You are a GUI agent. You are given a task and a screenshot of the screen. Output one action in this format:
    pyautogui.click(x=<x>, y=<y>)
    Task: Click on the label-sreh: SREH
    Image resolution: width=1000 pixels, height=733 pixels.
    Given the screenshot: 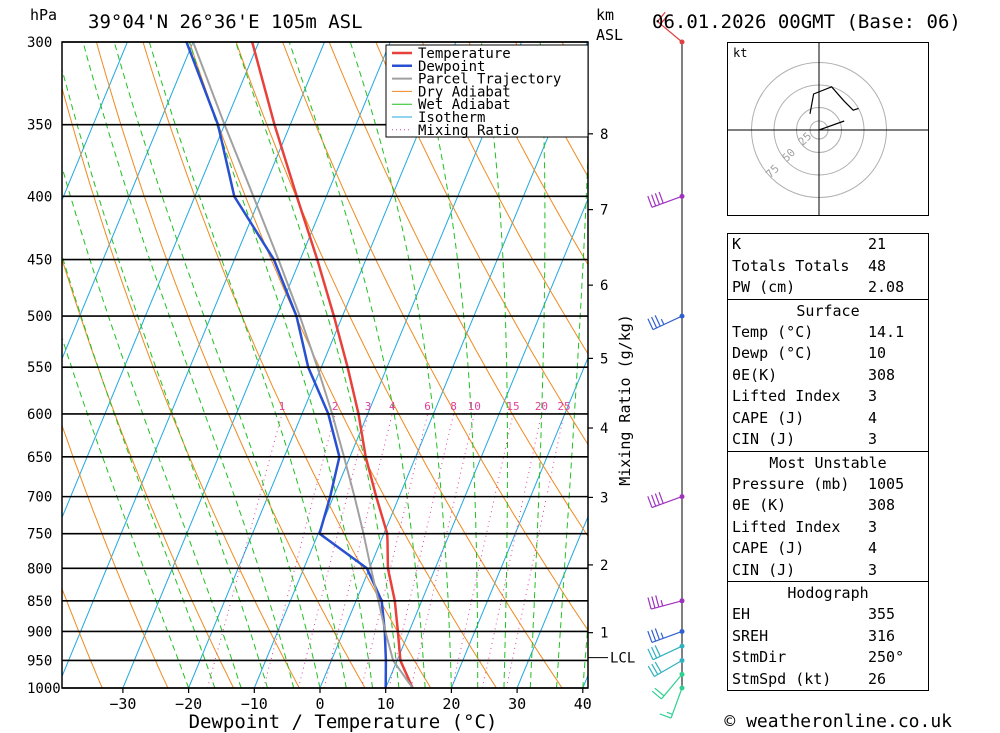 What is the action you would take?
    pyautogui.click(x=750, y=635)
    